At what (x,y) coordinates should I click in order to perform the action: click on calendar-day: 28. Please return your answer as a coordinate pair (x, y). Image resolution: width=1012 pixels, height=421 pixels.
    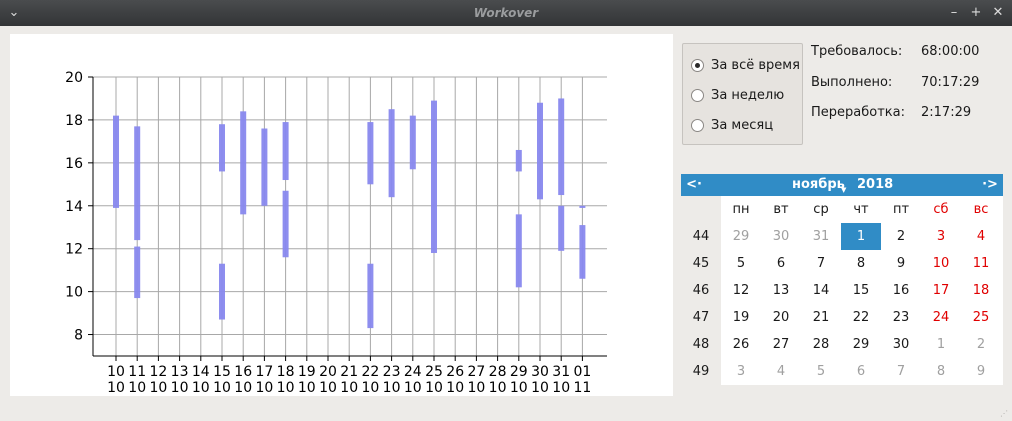
    Looking at the image, I should click on (821, 344).